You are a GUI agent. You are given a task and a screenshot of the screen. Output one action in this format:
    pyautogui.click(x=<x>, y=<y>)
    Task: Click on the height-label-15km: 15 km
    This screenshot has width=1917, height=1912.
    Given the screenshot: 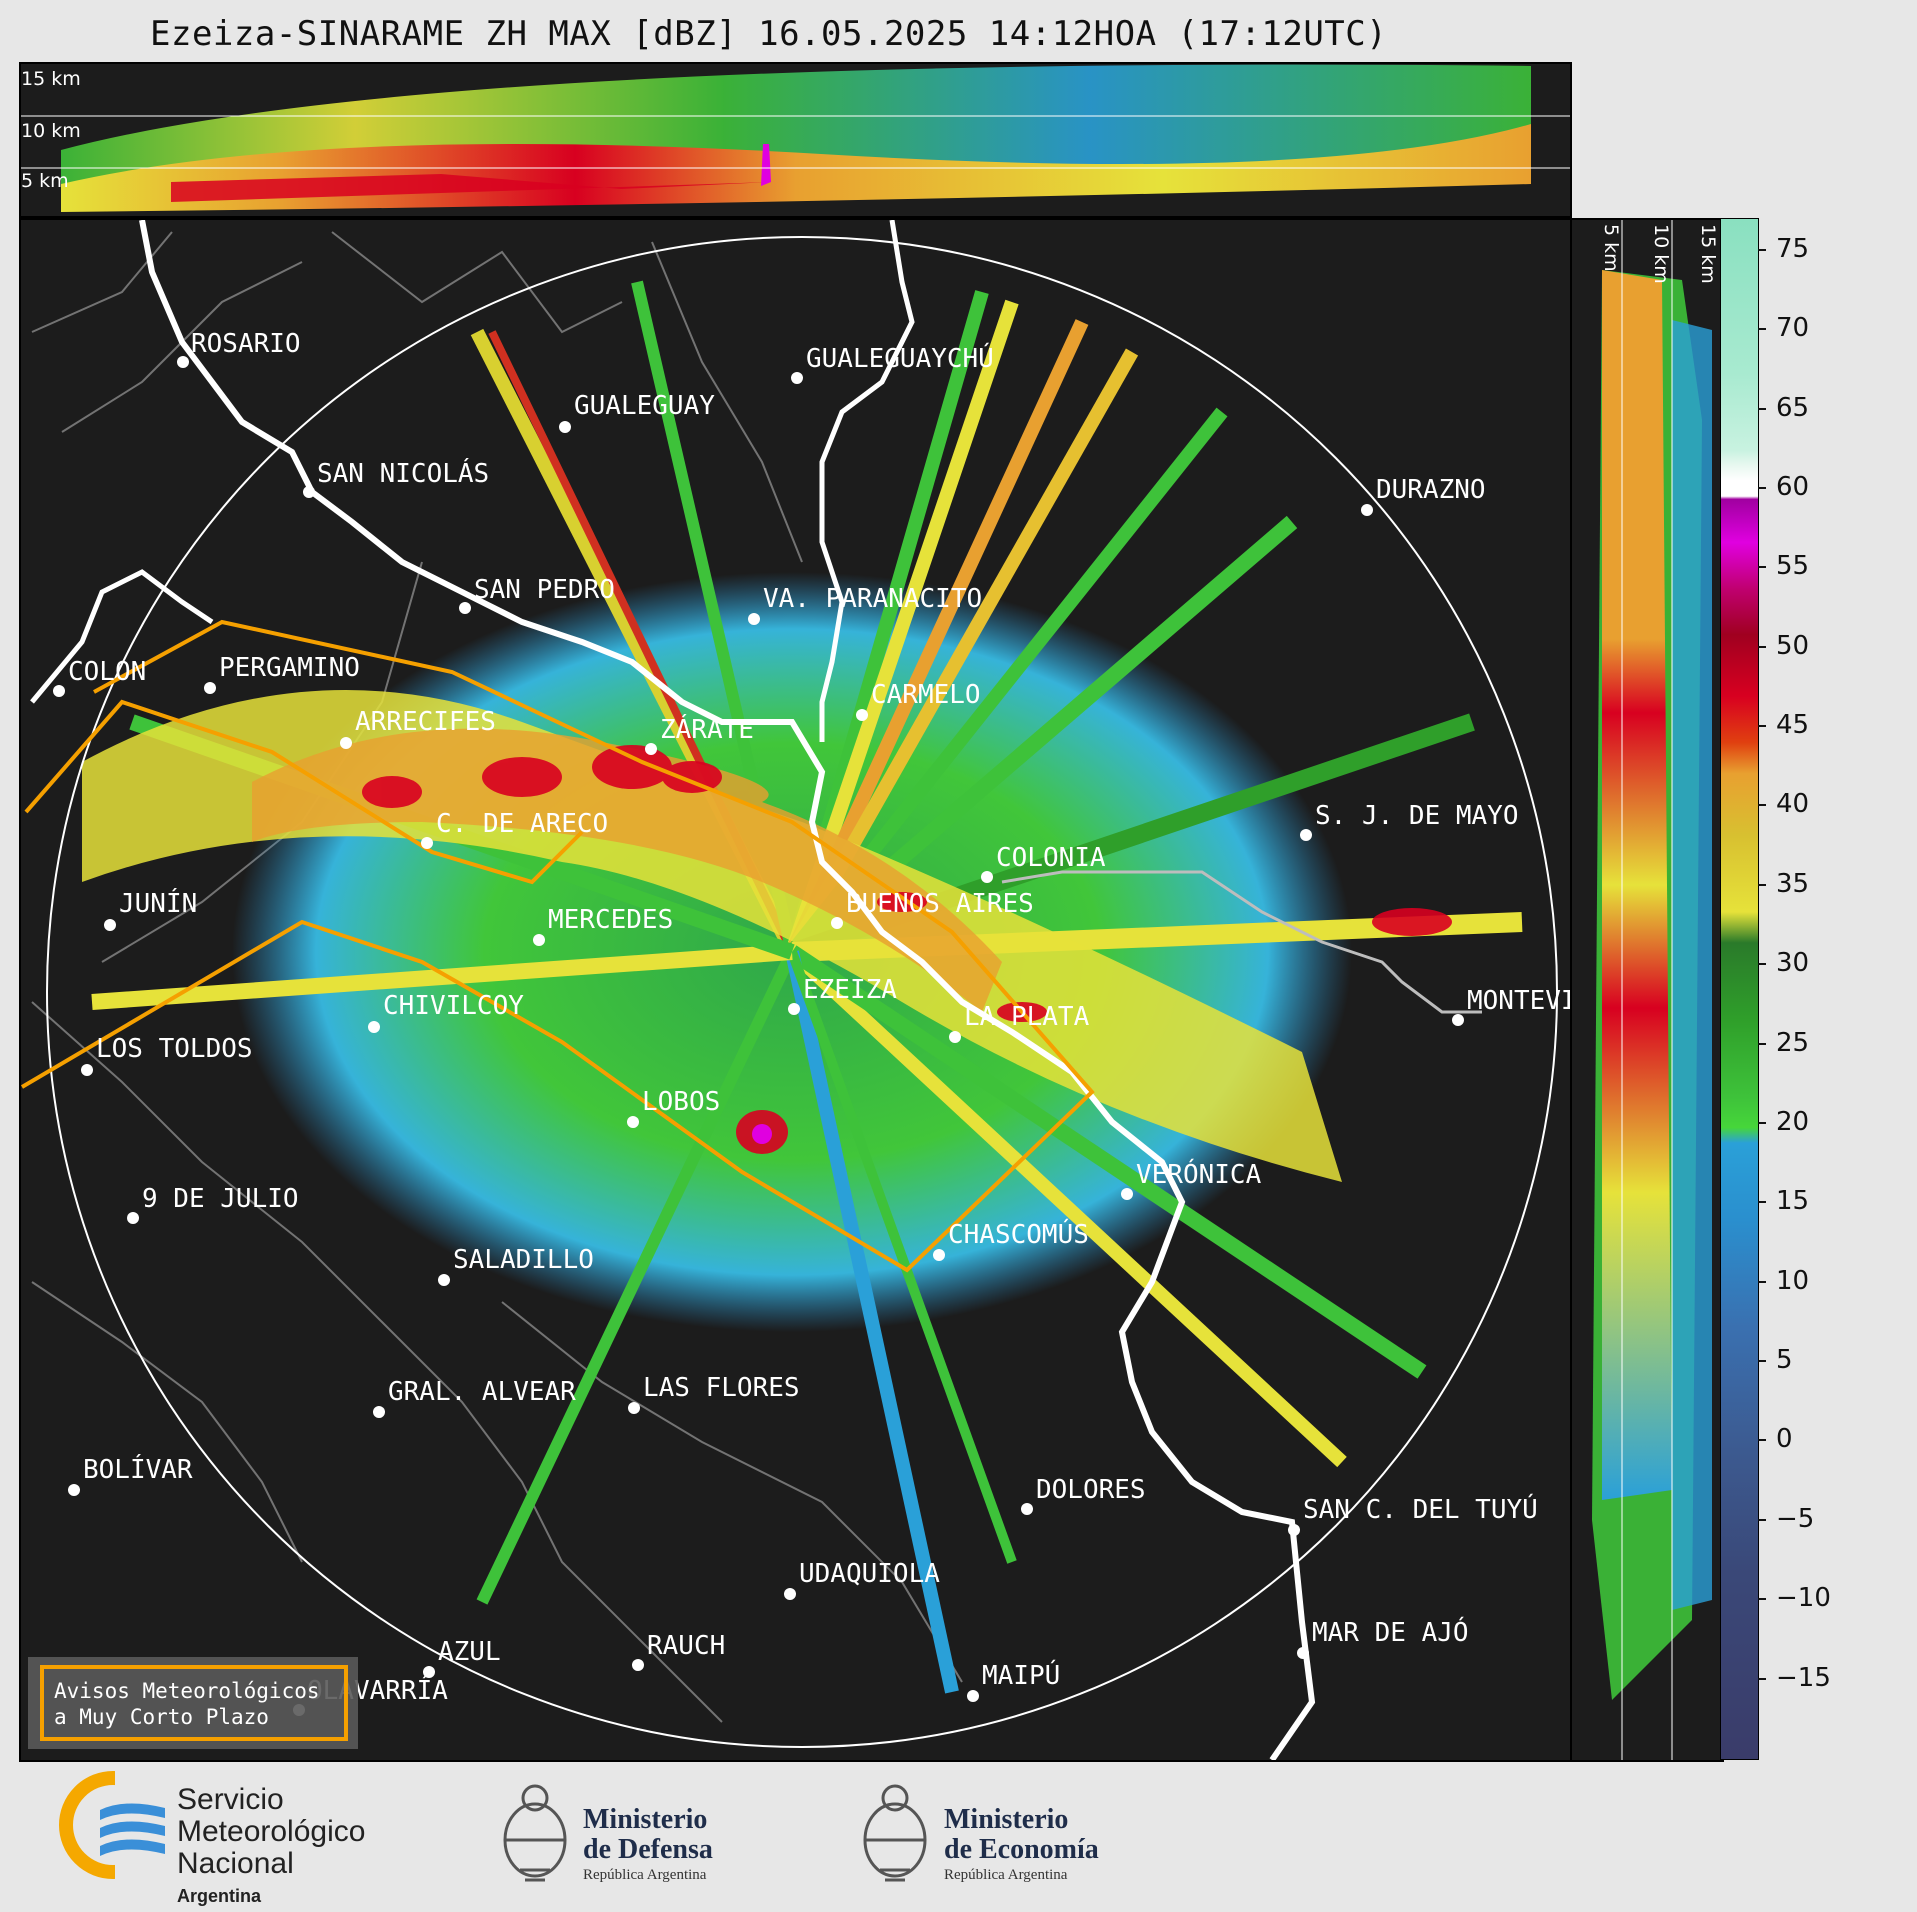 What is the action you would take?
    pyautogui.click(x=51, y=79)
    